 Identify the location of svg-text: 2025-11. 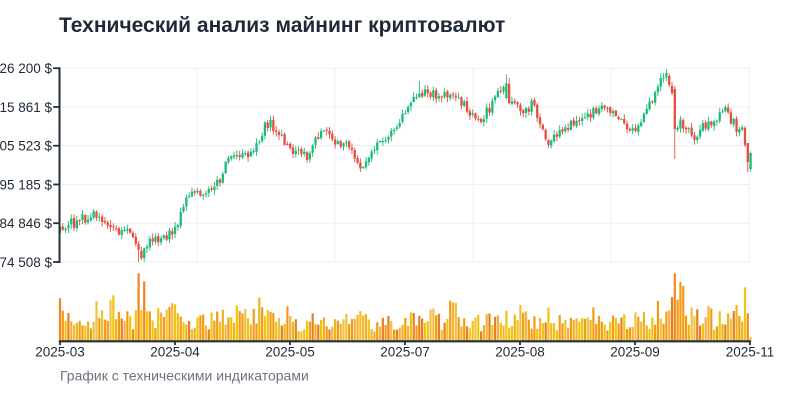
(750, 351).